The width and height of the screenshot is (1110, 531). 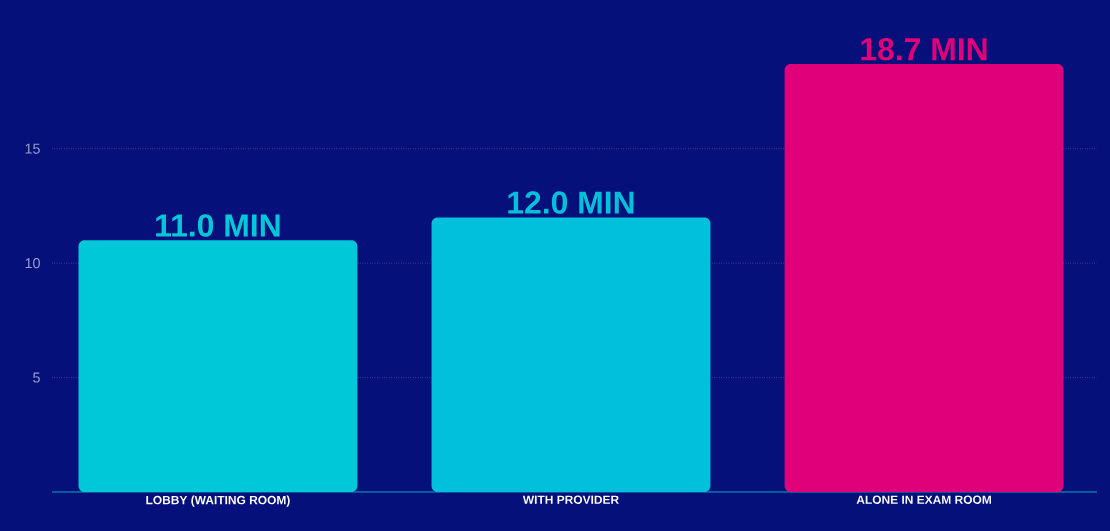 I want to click on y-tick-label: 5, so click(x=36, y=377).